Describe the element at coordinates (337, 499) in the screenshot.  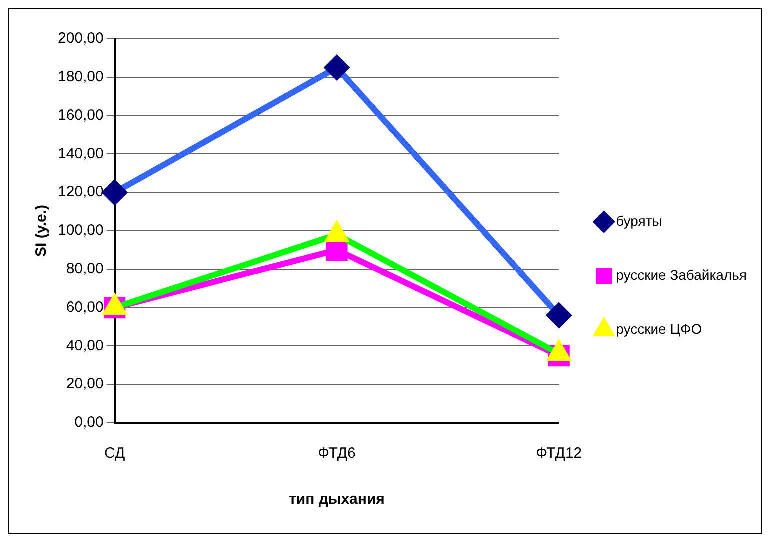
I see `x-axis-title: тип дыхания` at that location.